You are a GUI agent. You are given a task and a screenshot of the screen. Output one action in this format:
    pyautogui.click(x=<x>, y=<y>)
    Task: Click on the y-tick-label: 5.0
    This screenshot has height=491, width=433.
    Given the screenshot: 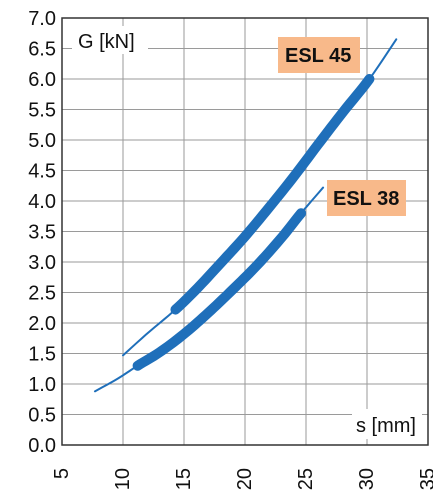 What is the action you would take?
    pyautogui.click(x=42, y=141)
    